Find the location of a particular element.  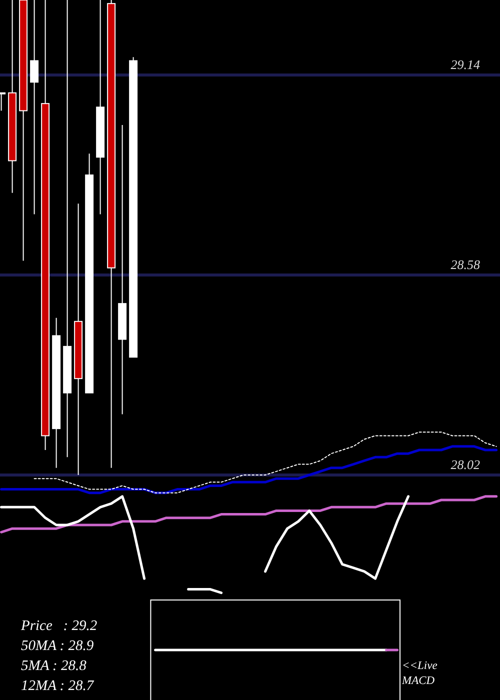

y-tick-label: 28.02 is located at coordinates (465, 464).